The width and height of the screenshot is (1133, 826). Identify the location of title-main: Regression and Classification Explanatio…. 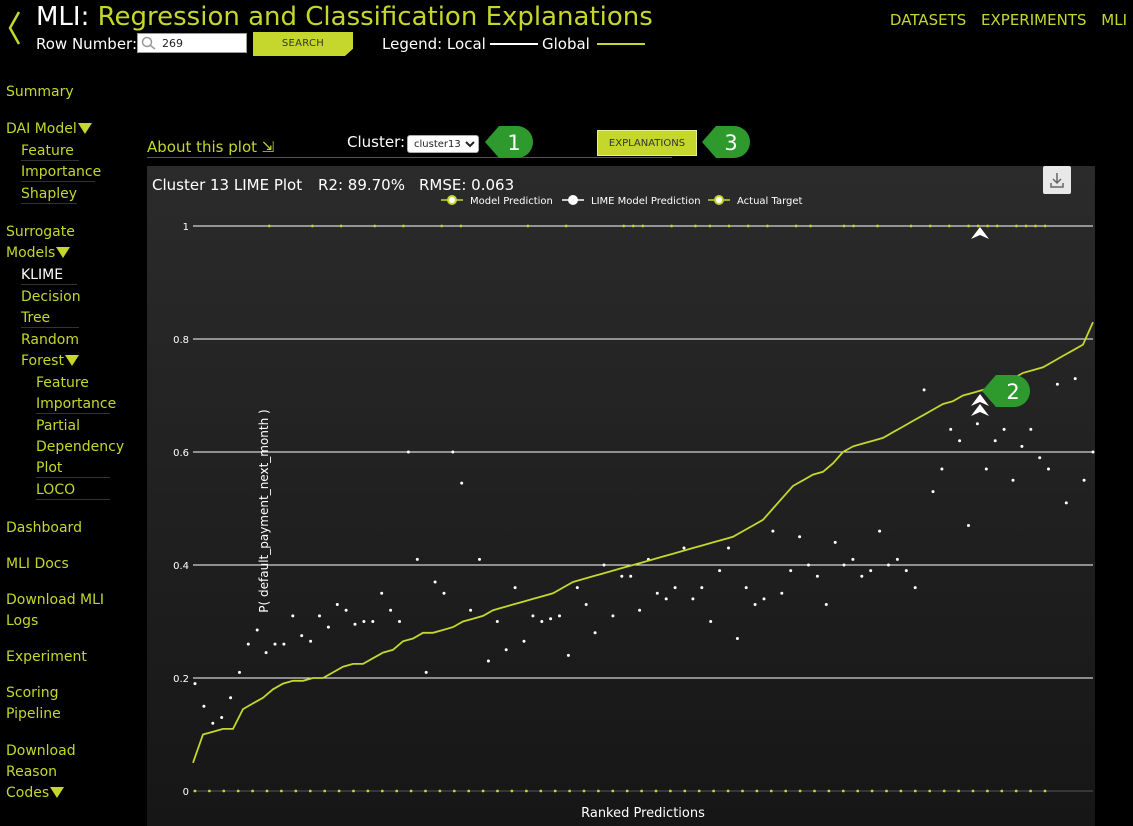
(375, 17).